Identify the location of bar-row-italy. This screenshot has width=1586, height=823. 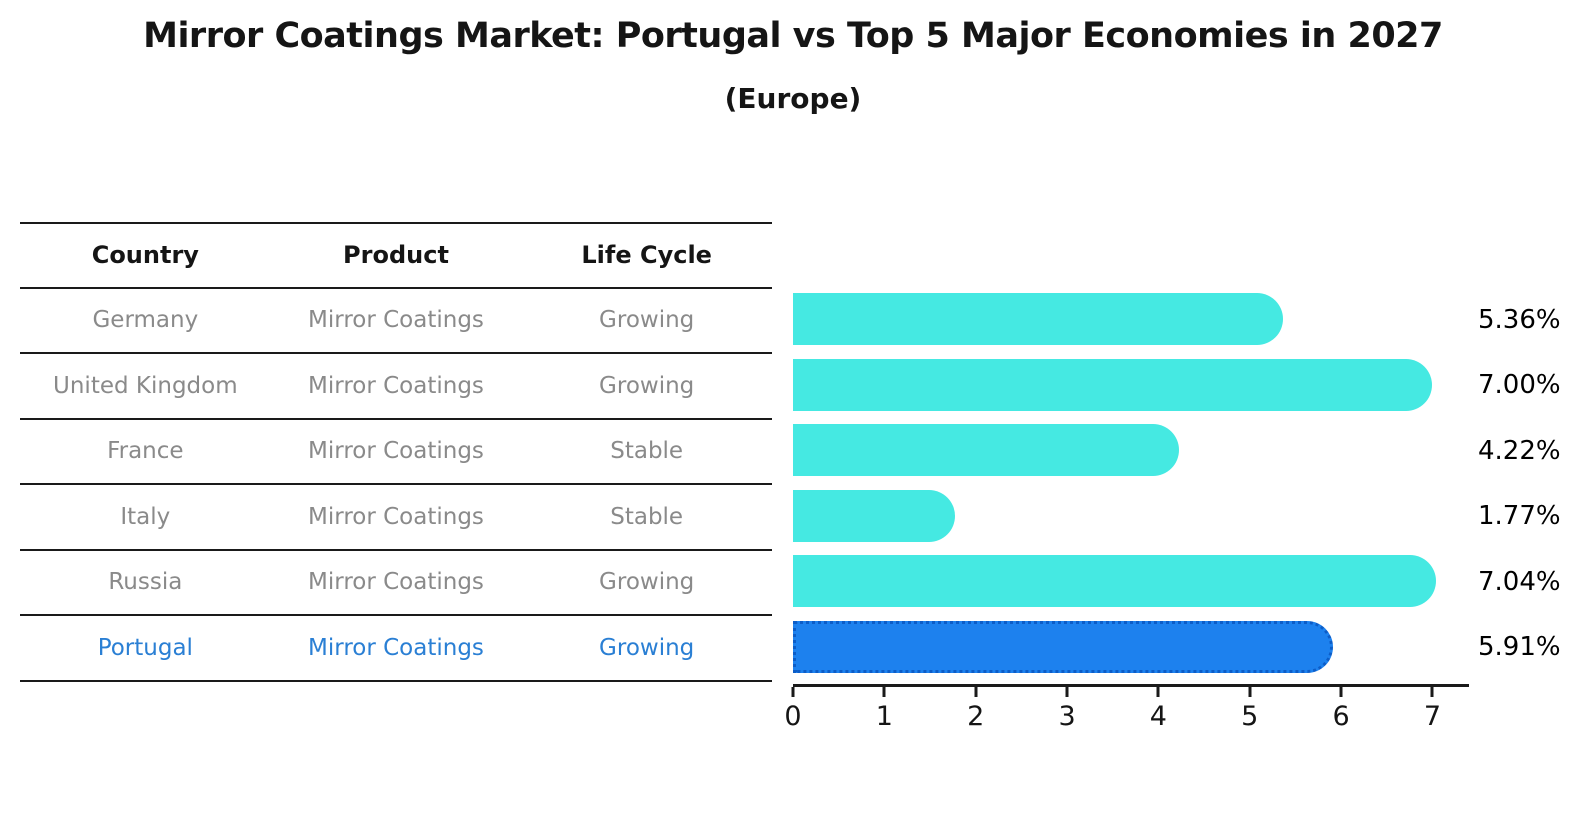
(1131, 517).